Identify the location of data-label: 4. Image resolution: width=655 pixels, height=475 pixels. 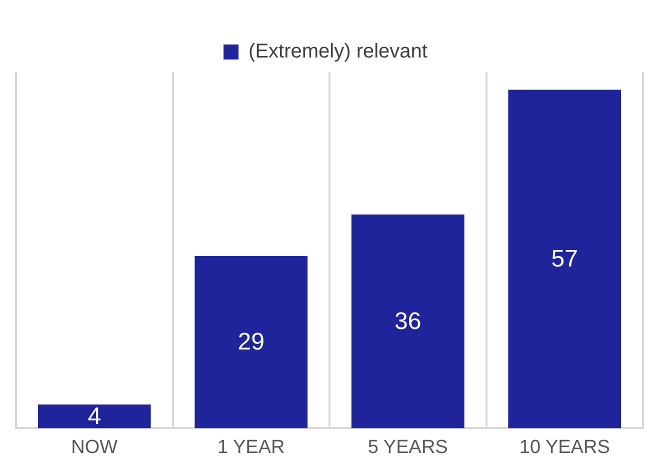
(95, 416).